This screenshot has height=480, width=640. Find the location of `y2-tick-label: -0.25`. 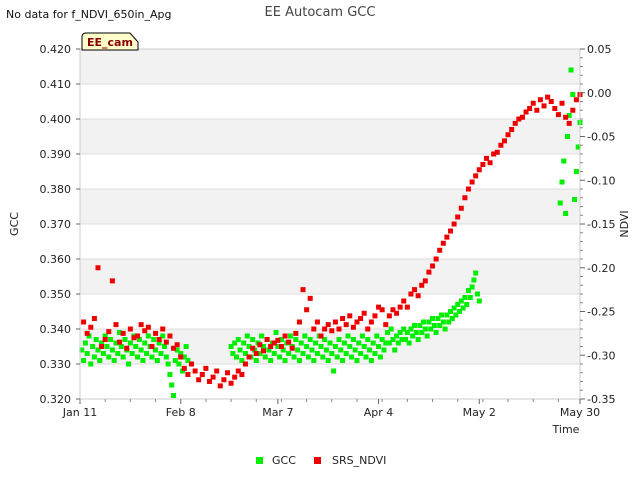

y2-tick-label: -0.25 is located at coordinates (601, 312).